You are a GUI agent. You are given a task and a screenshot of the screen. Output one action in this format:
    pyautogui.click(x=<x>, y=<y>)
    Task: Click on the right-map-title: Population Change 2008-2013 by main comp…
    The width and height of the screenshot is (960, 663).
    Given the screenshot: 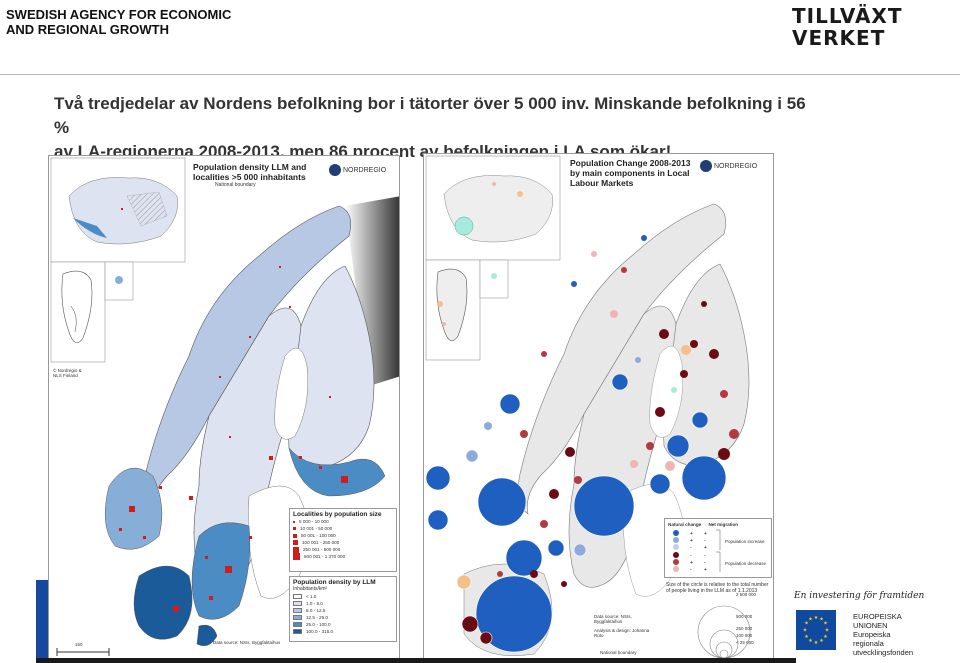 What is the action you would take?
    pyautogui.click(x=630, y=173)
    